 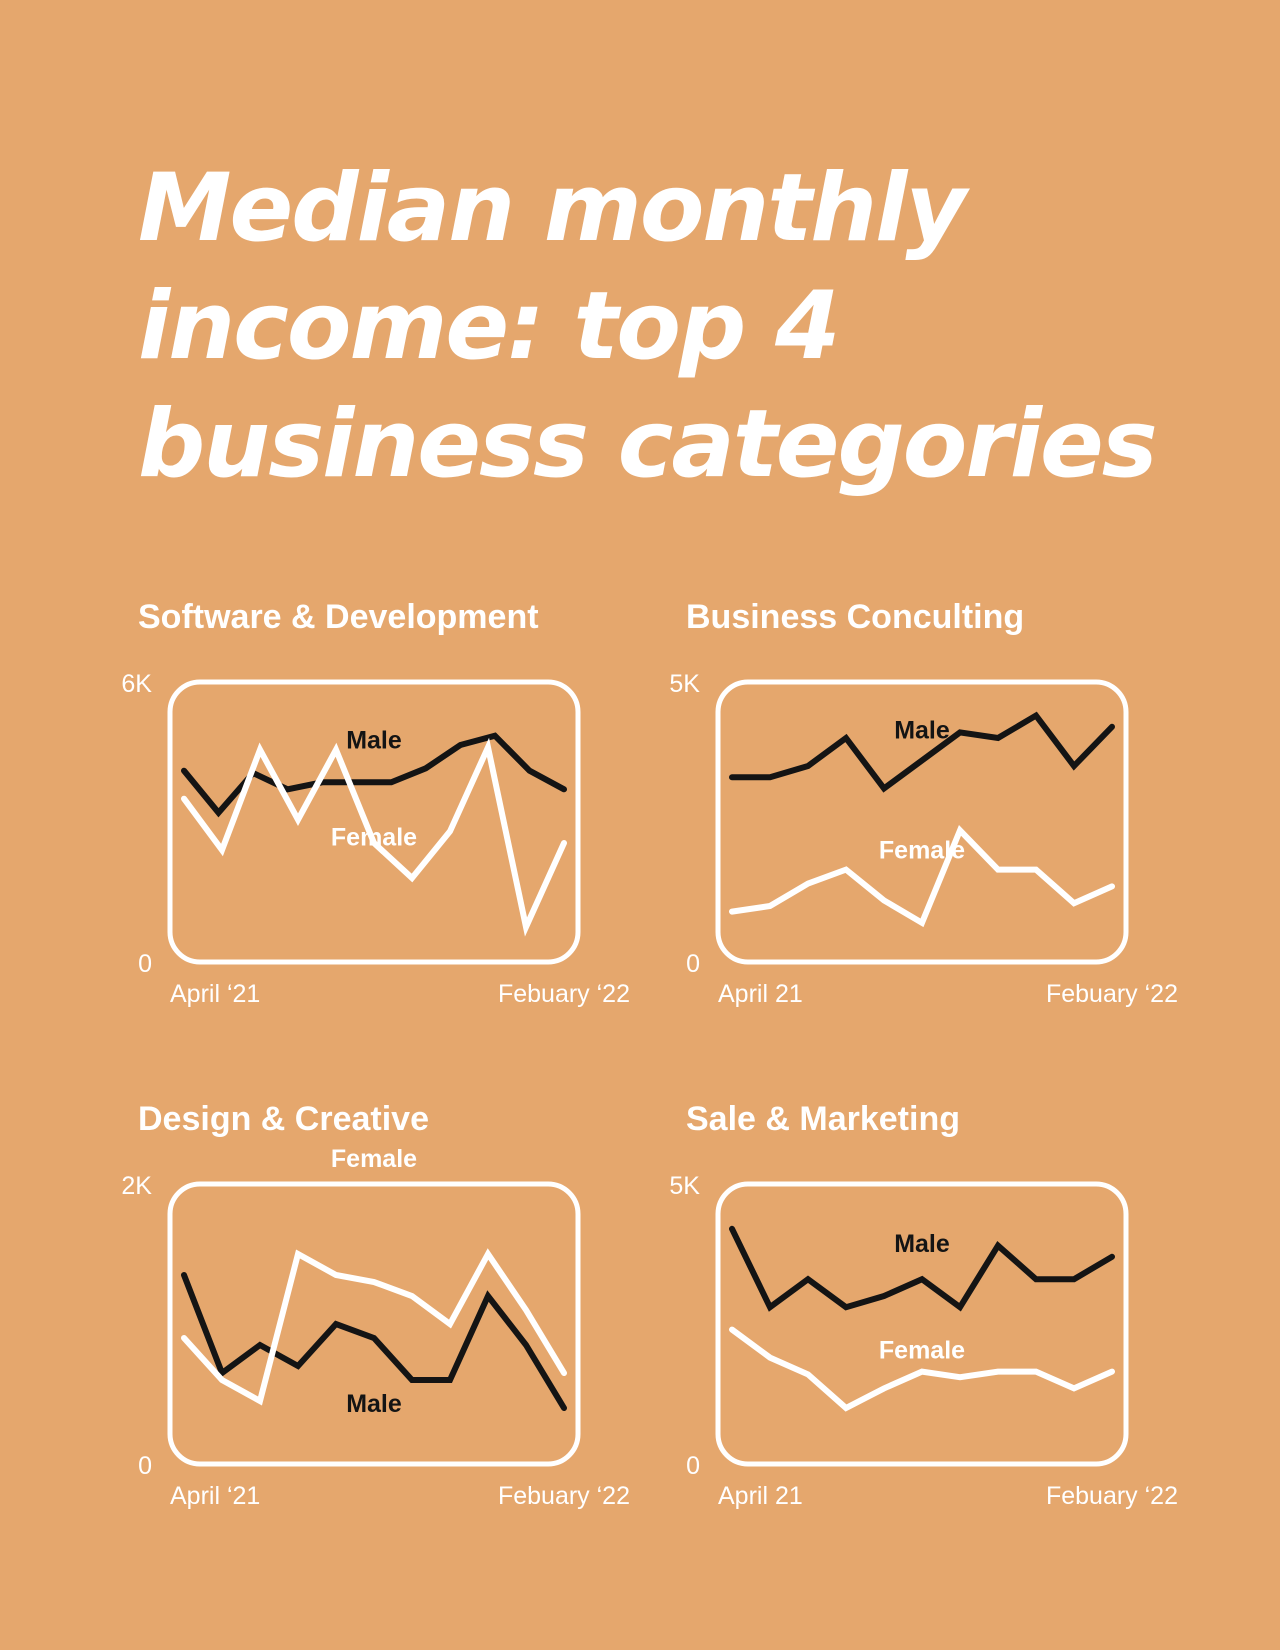 What do you see at coordinates (489, 326) in the screenshot?
I see `title-line-2: income: top 4` at bounding box center [489, 326].